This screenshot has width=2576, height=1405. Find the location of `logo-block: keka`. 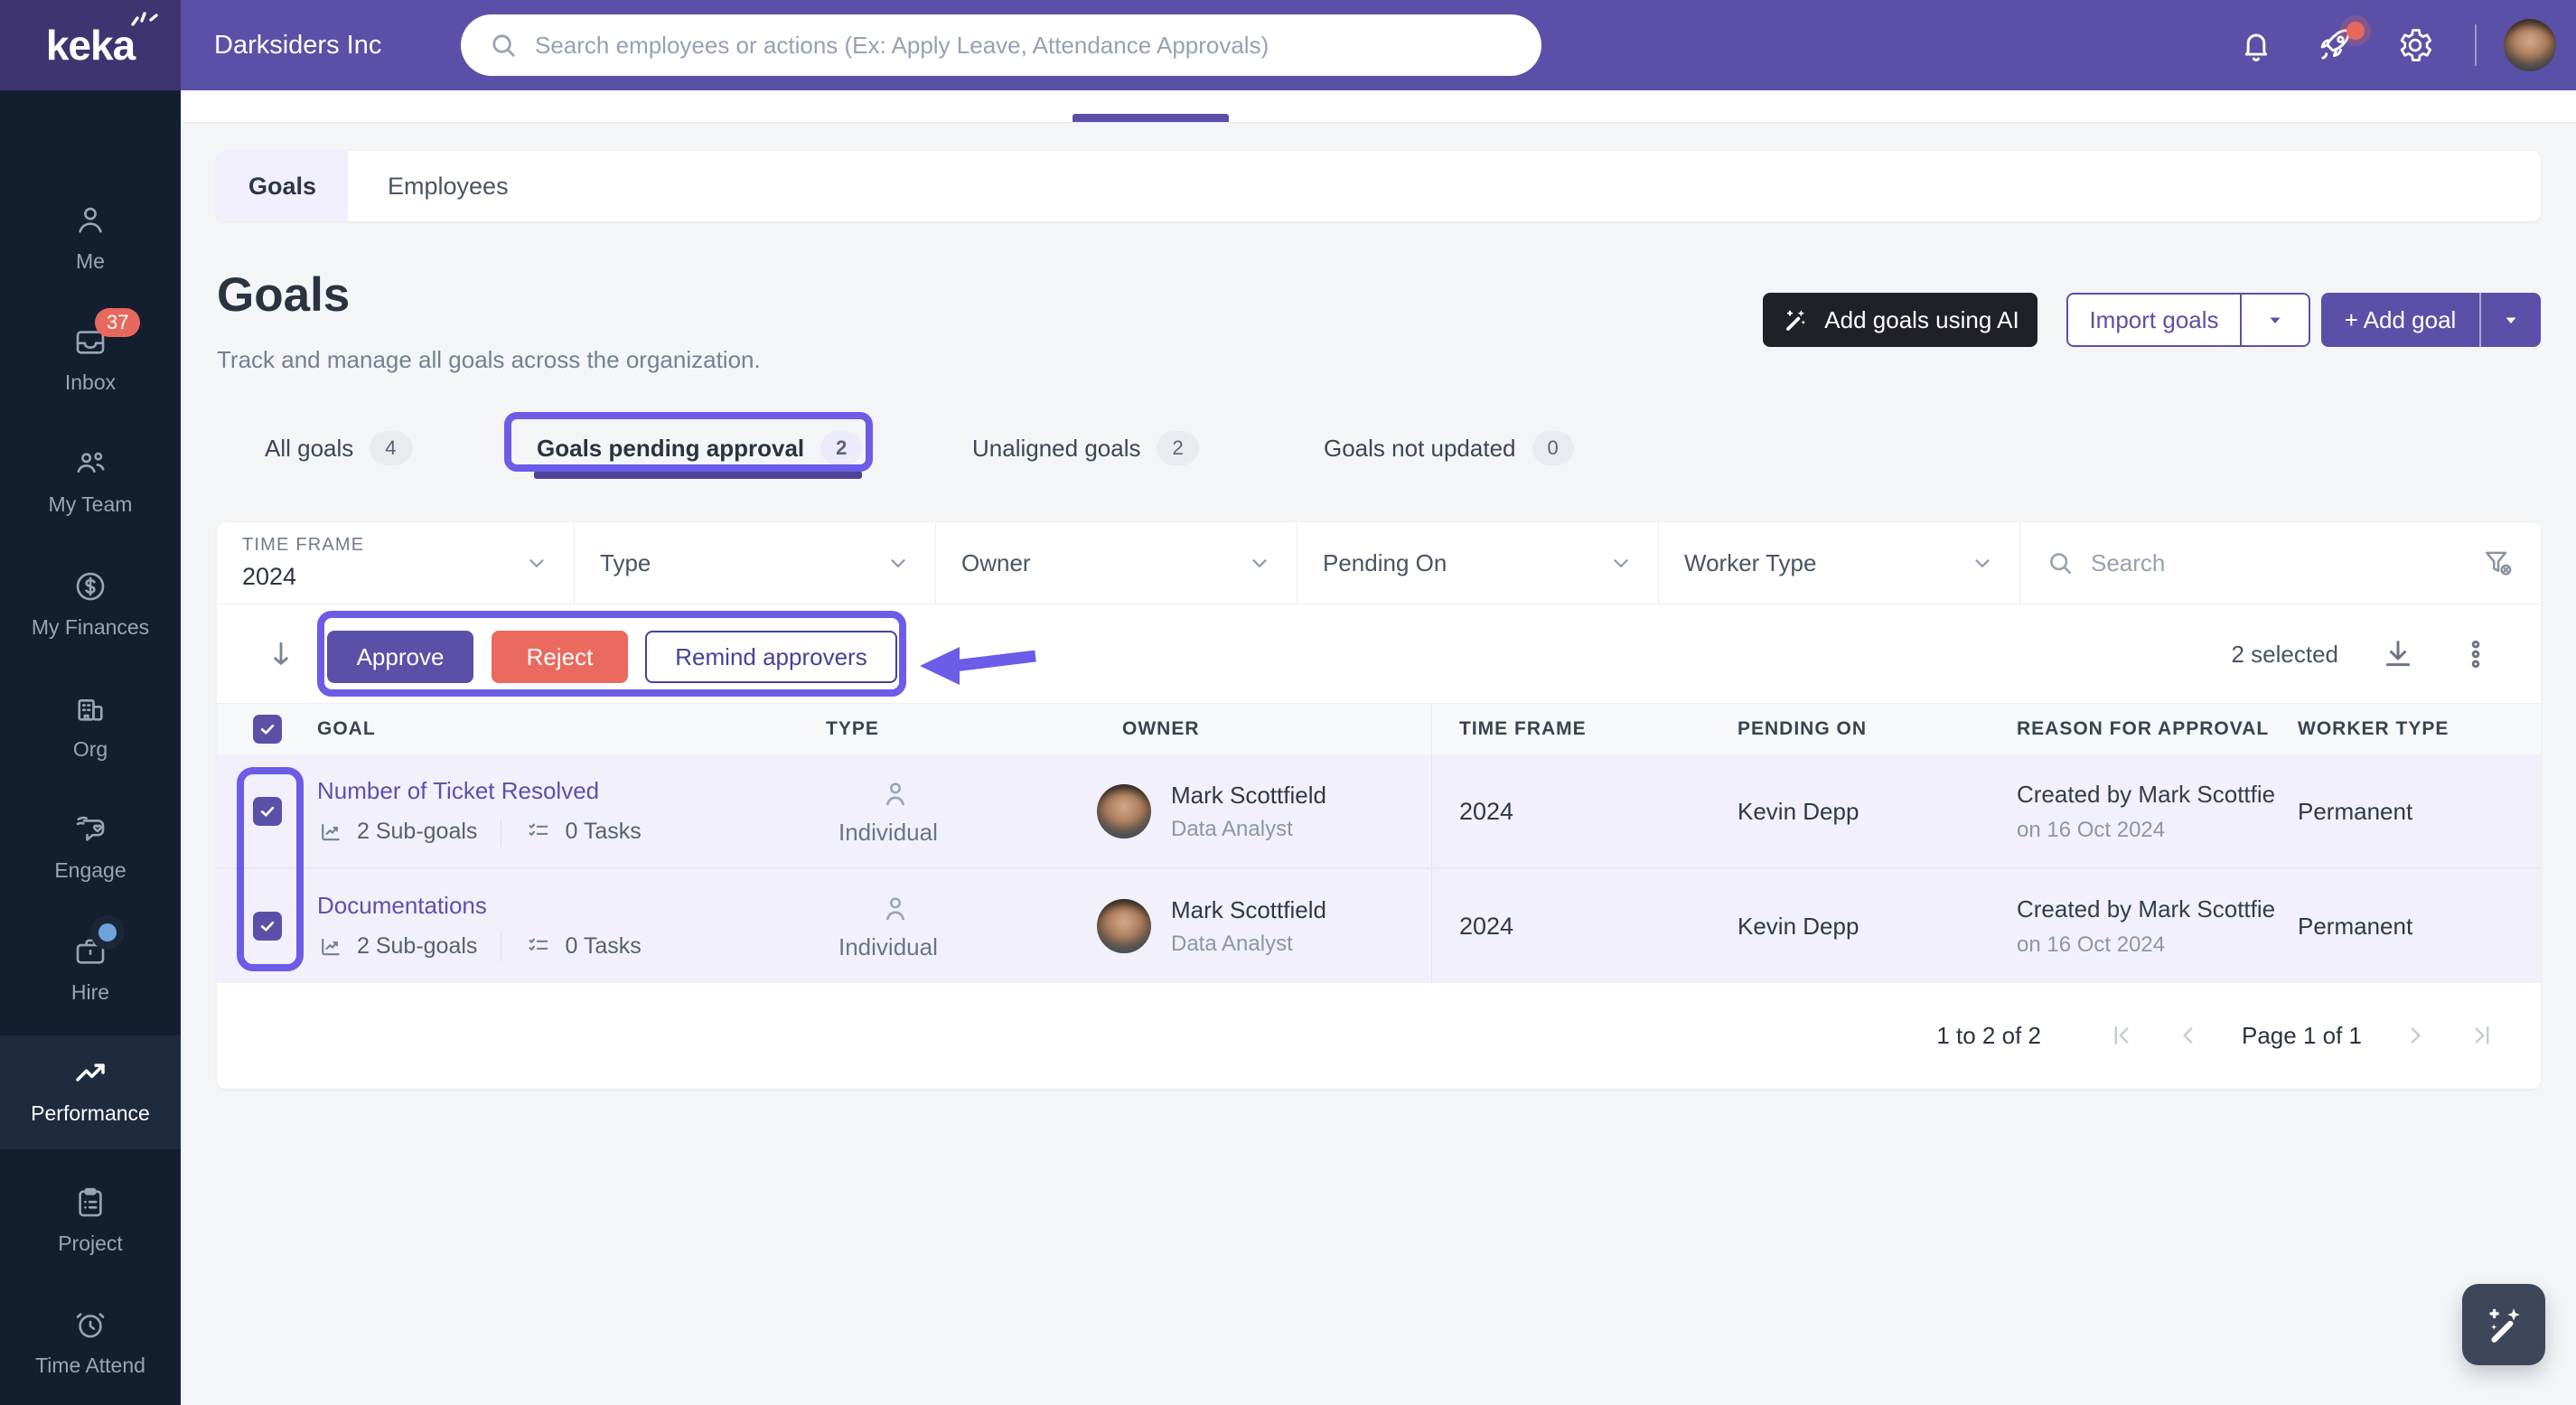

logo-block: keka is located at coordinates (90, 45).